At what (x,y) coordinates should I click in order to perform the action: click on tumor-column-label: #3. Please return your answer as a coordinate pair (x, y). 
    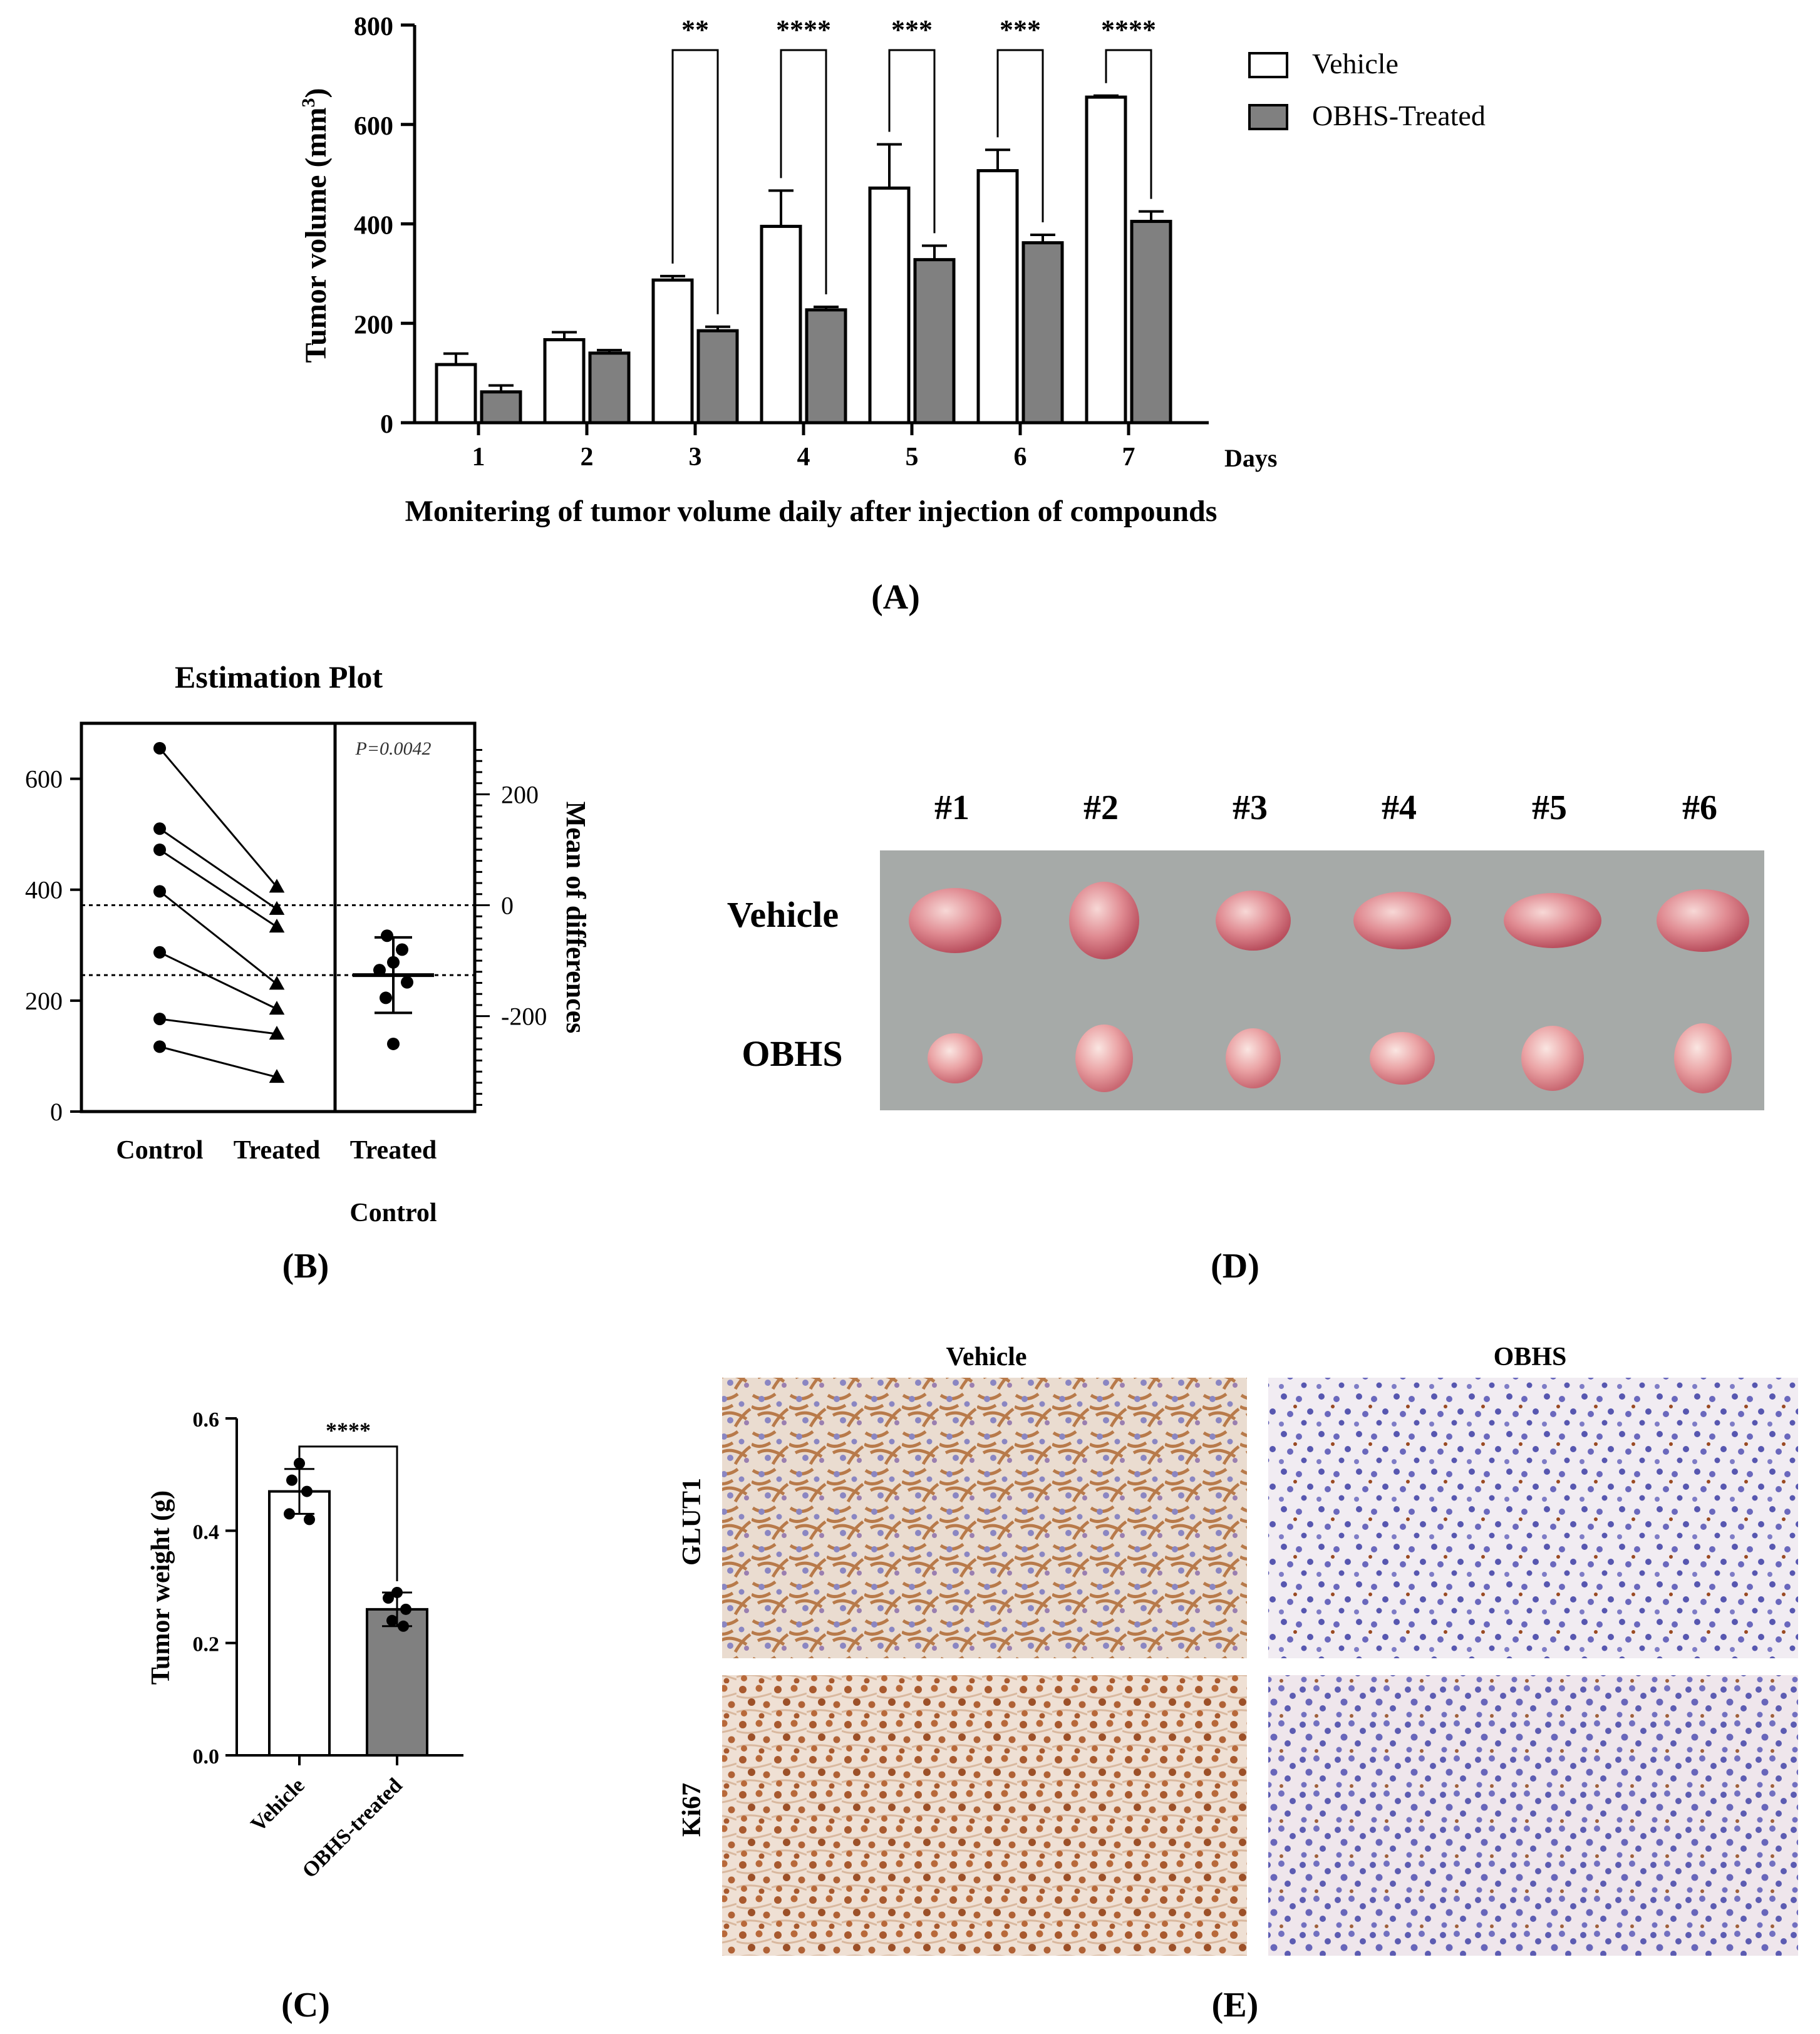
    Looking at the image, I should click on (1251, 807).